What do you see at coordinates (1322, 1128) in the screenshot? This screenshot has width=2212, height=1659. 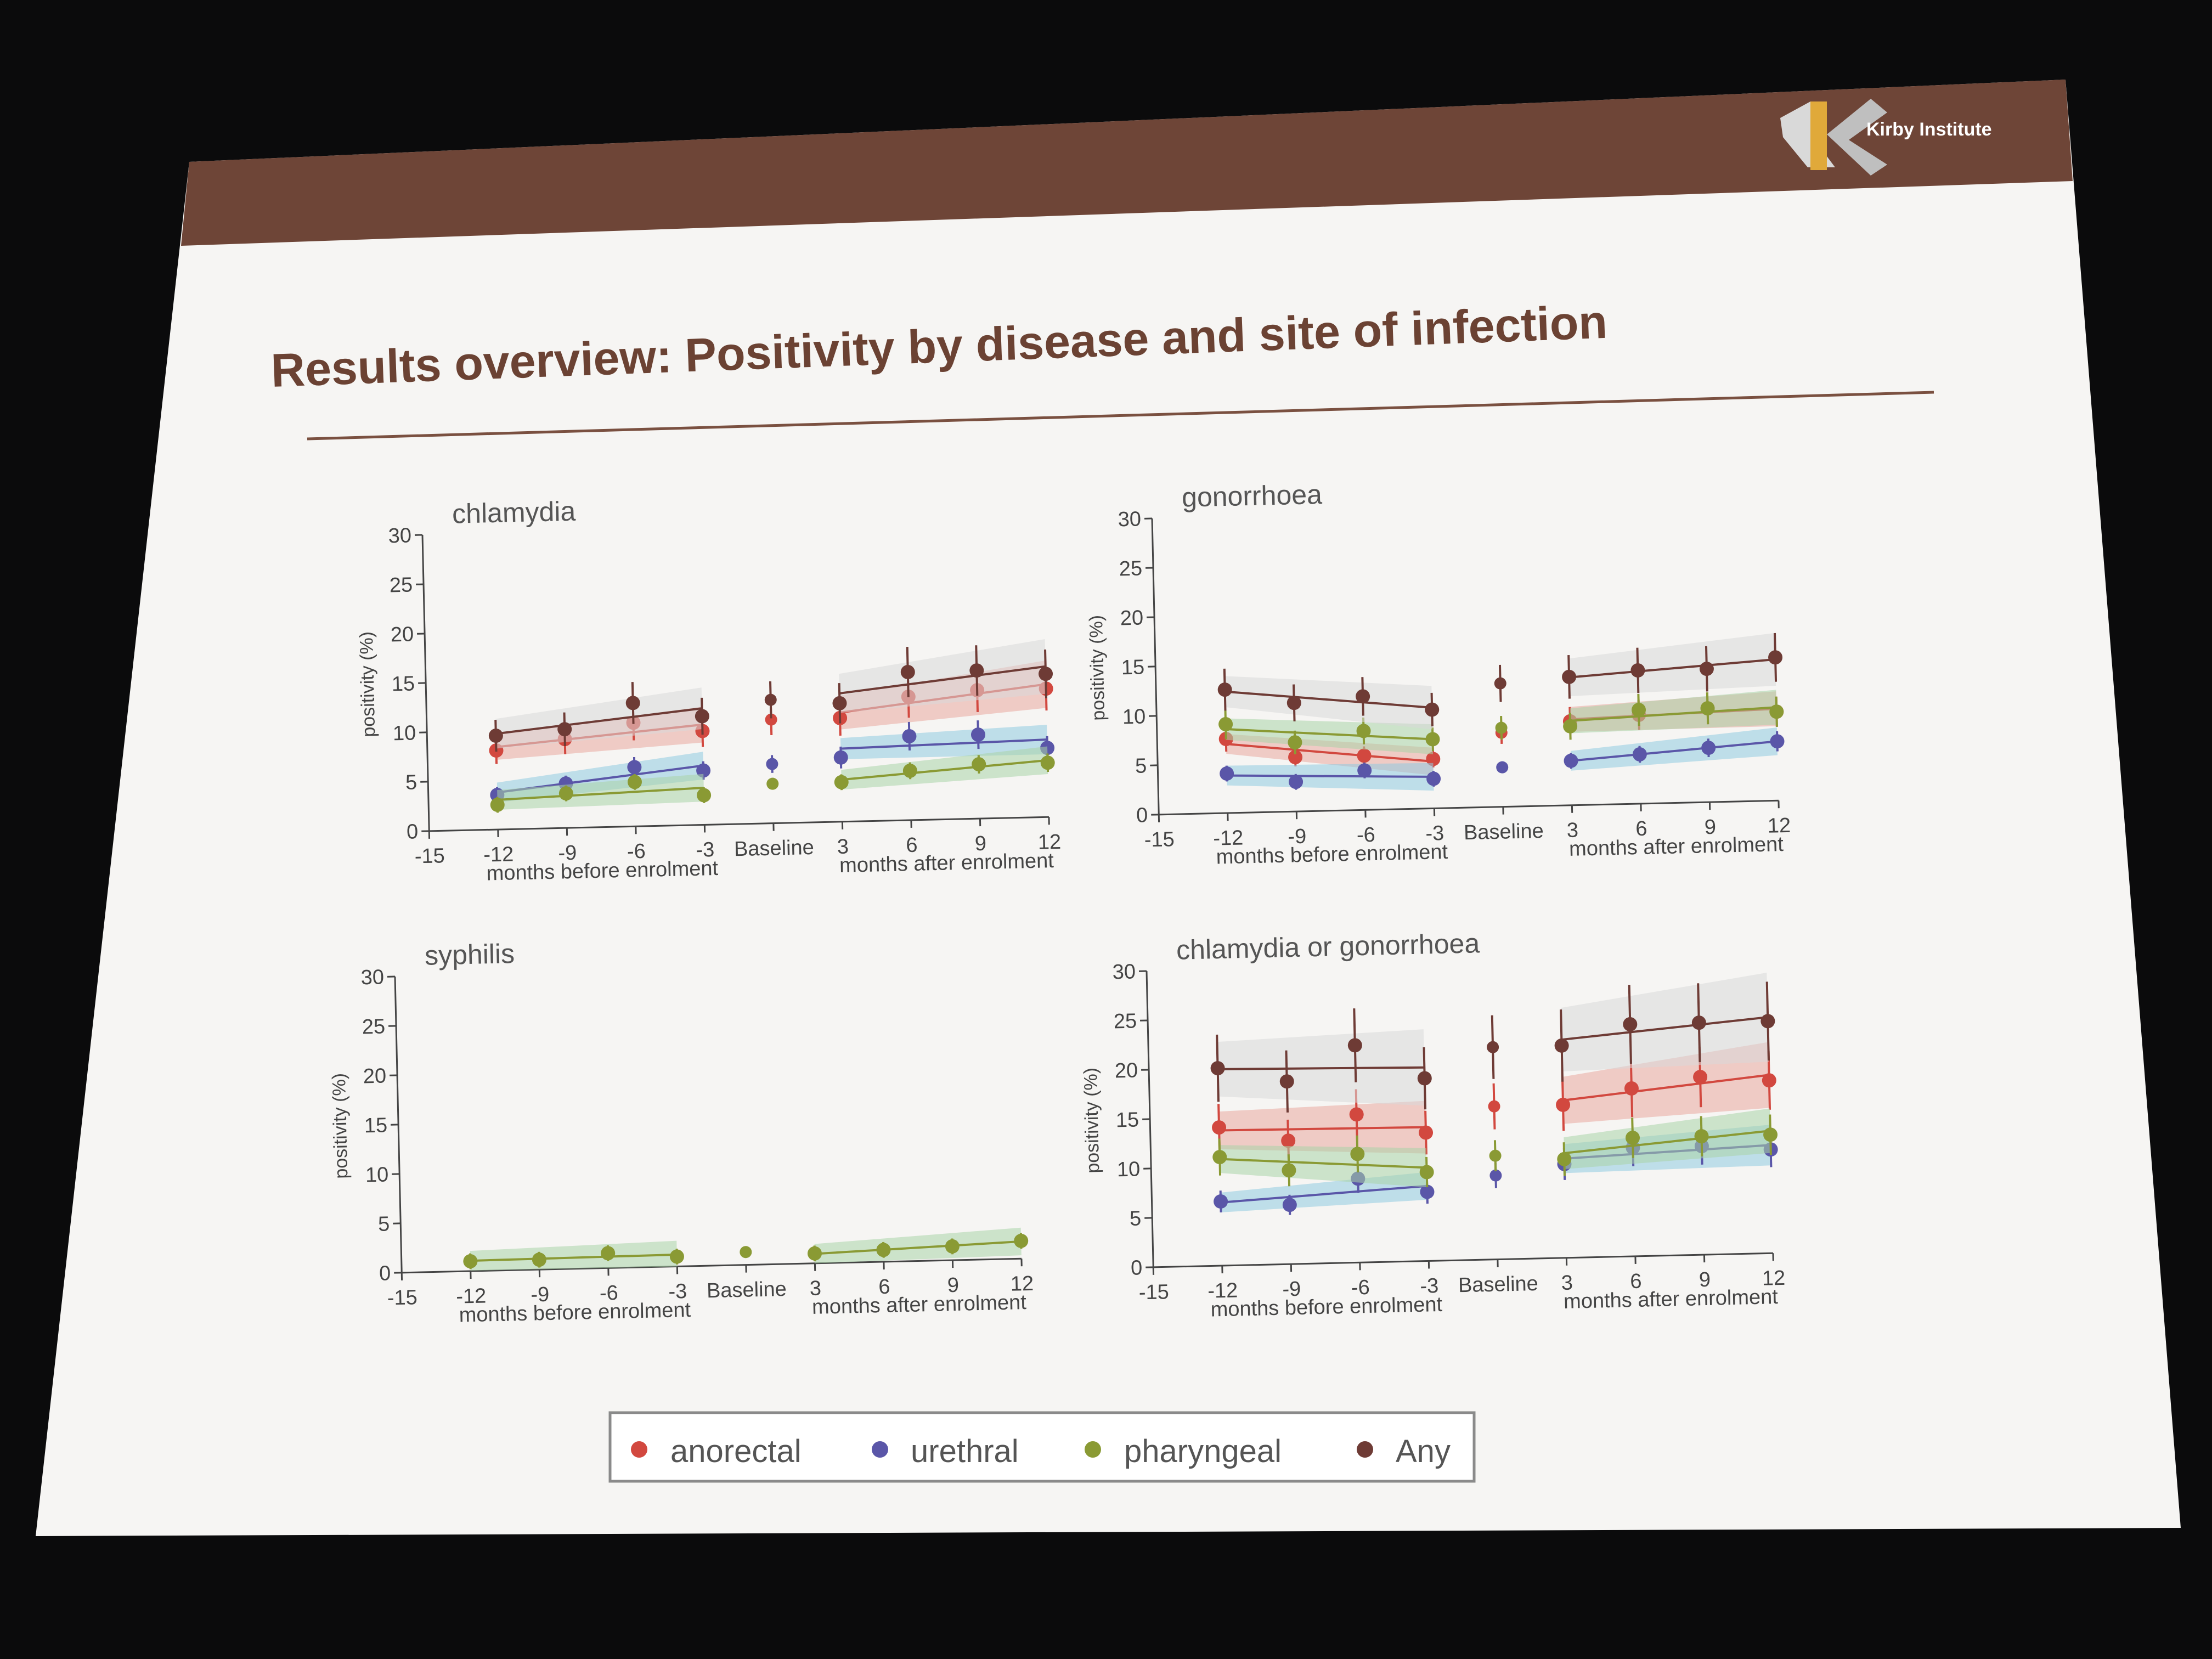 I see `ci-band-anorectal-before` at bounding box center [1322, 1128].